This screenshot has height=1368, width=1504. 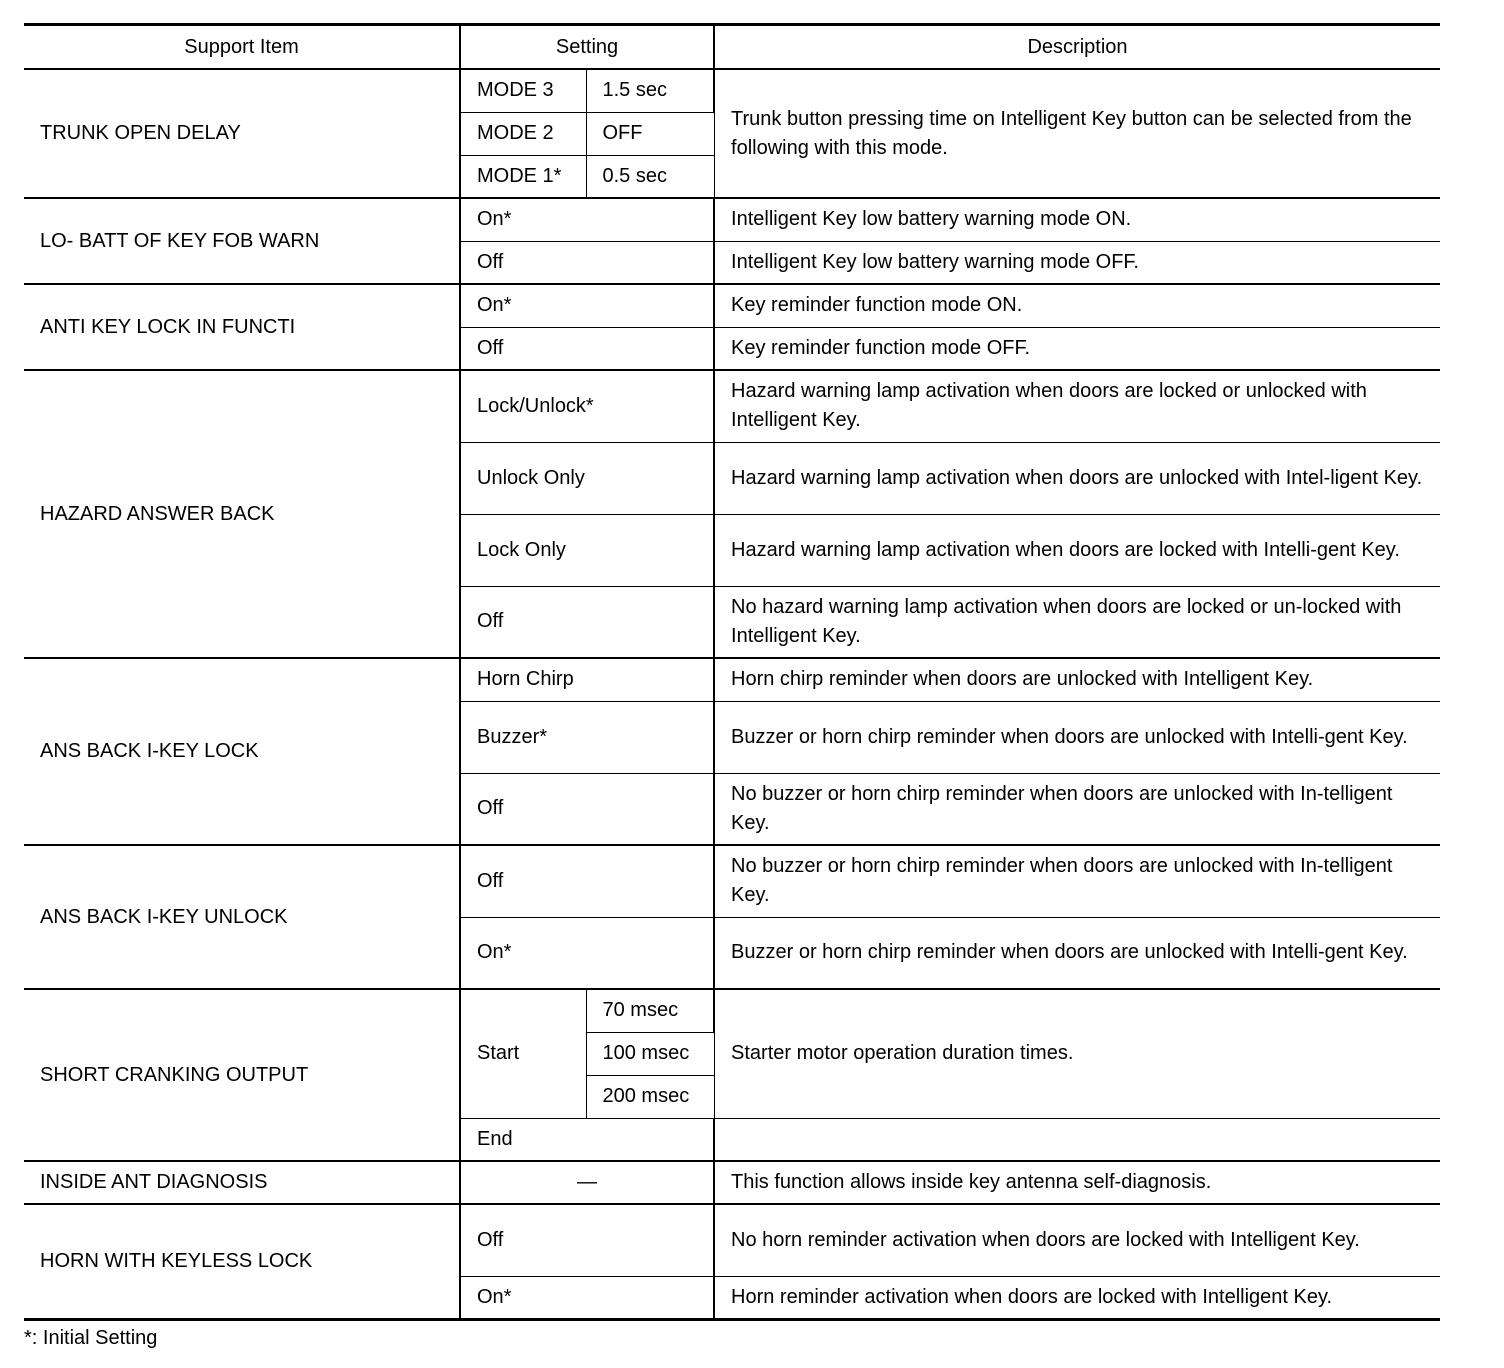 What do you see at coordinates (1077, 305) in the screenshot?
I see `description: Key reminder function mode ON.` at bounding box center [1077, 305].